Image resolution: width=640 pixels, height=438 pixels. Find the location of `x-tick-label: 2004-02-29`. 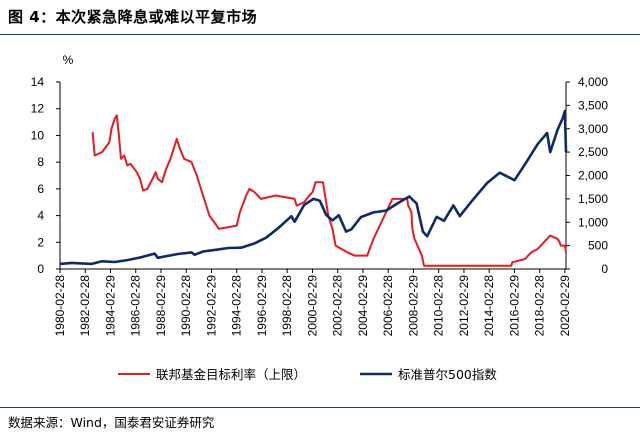

x-tick-label: 2004-02-29 is located at coordinates (363, 306).